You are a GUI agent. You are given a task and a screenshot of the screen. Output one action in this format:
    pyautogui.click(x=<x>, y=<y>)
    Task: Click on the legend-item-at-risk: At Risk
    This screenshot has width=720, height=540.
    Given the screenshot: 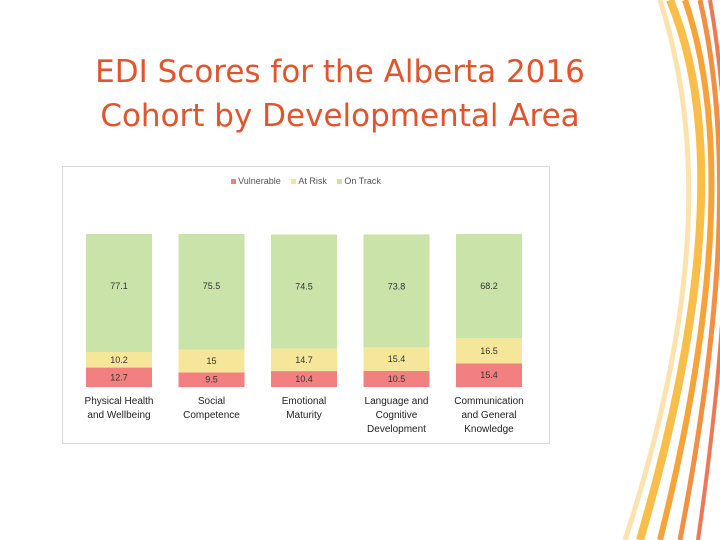 What is the action you would take?
    pyautogui.click(x=309, y=181)
    